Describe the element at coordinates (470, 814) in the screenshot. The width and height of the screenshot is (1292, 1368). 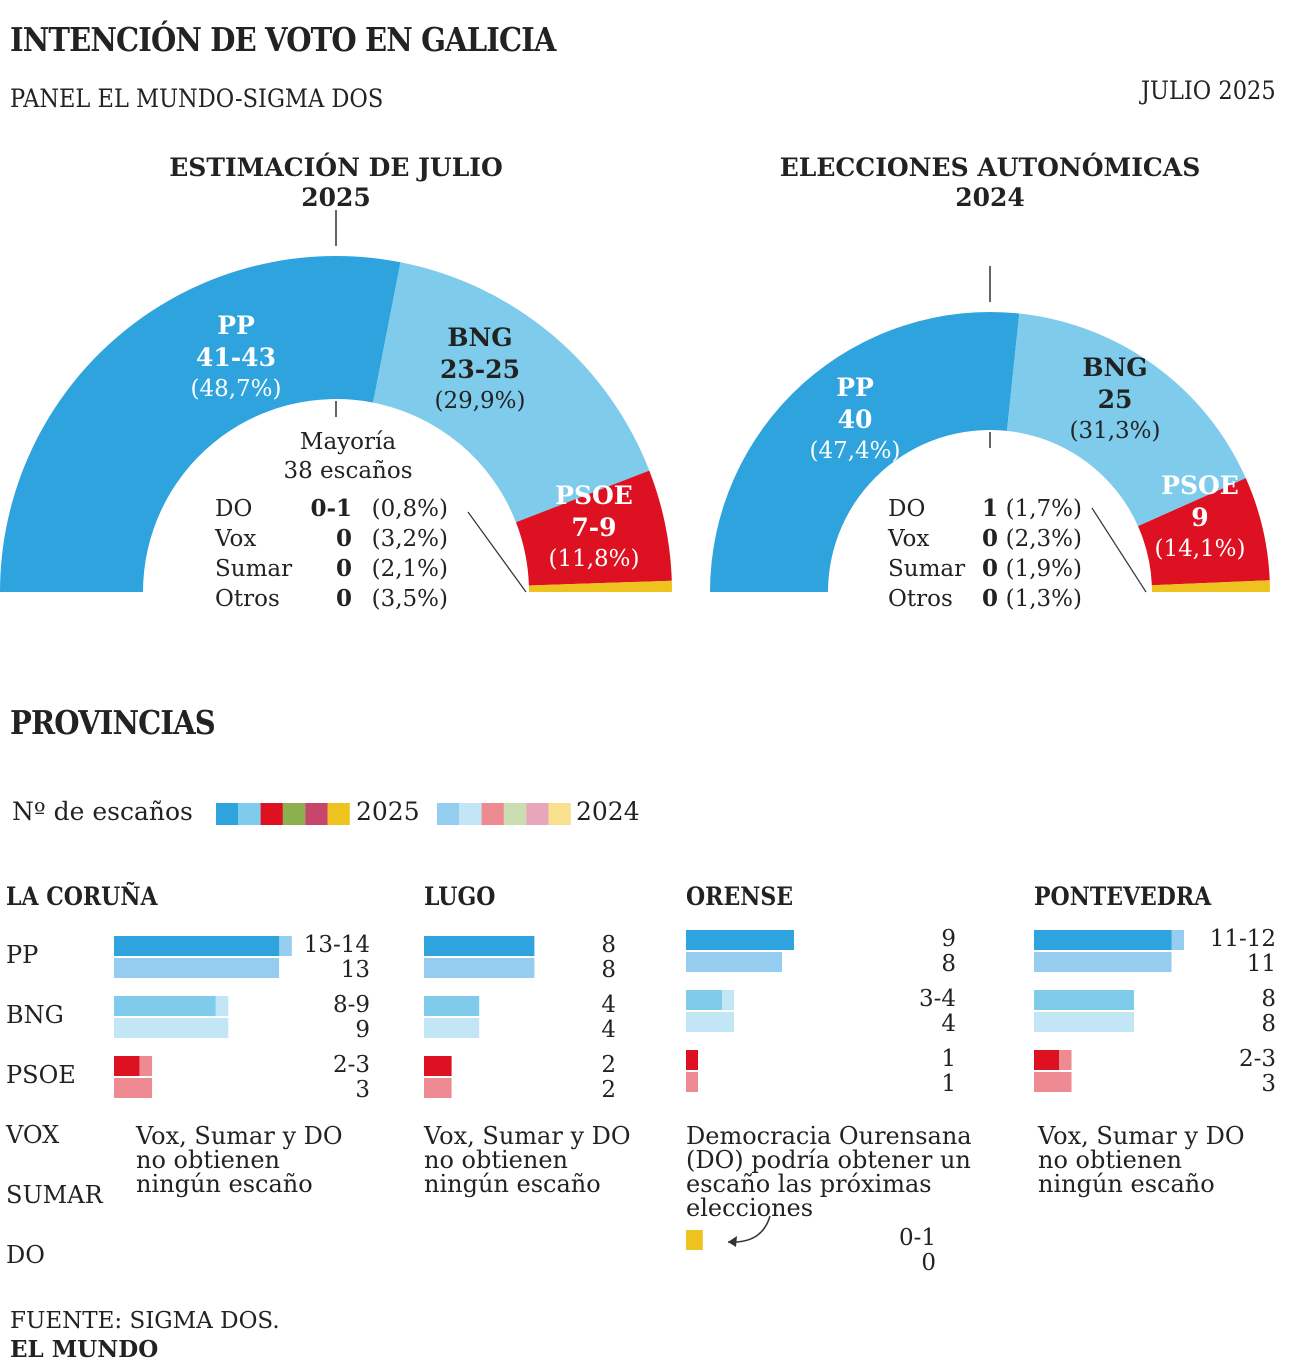
I see `legend-2024-swatch-bng` at that location.